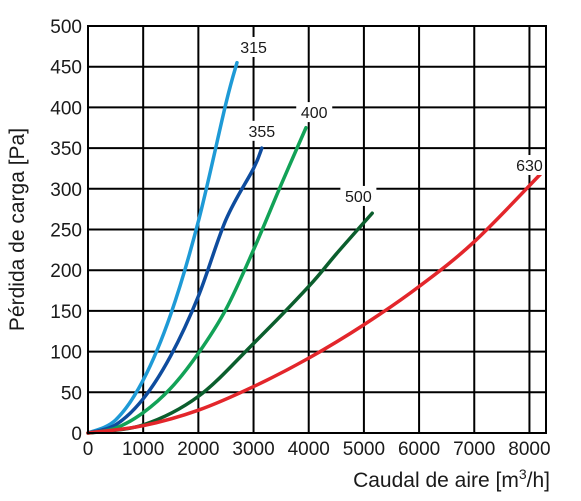 The image size is (581, 501). I want to click on x-tick-label: 5000, so click(364, 449).